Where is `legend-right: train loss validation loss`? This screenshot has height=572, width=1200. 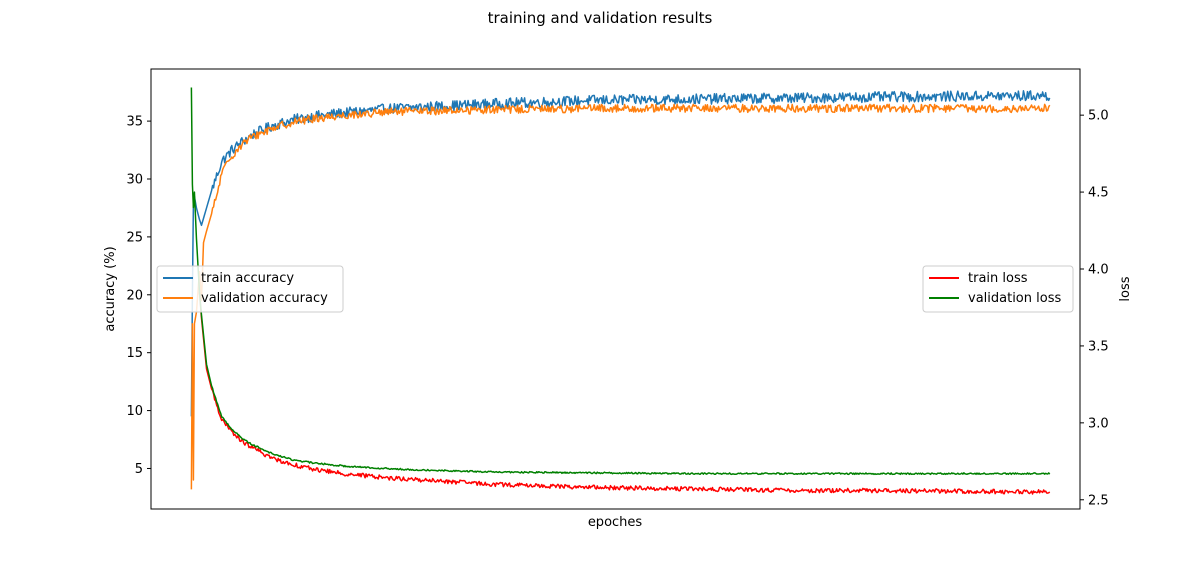
legend-right: train loss validation loss is located at coordinates (998, 289).